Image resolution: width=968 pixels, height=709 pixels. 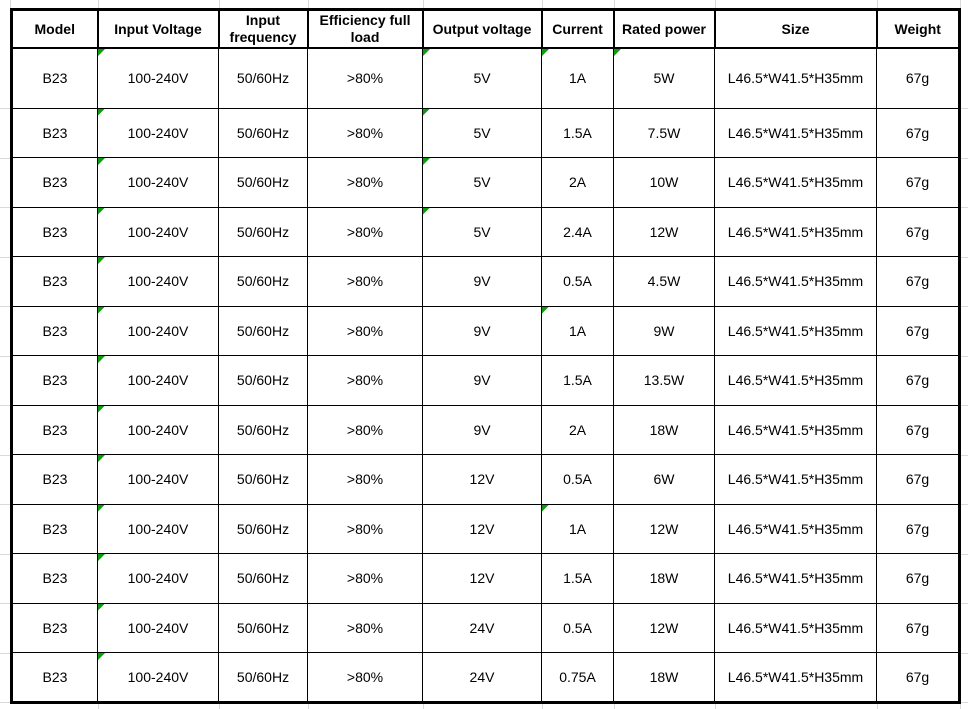 I want to click on cell-current: 1A, so click(x=577, y=528).